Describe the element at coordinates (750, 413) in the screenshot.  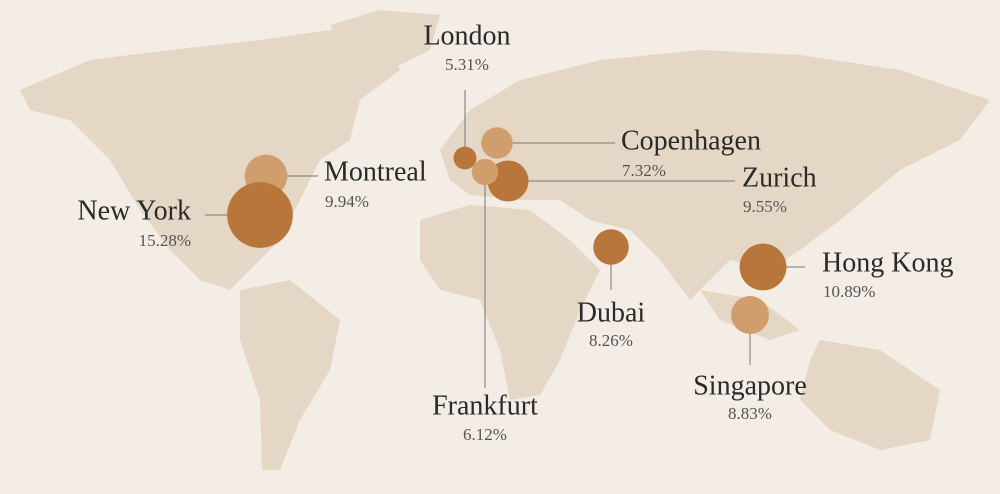
I see `city-value: 8.83%` at that location.